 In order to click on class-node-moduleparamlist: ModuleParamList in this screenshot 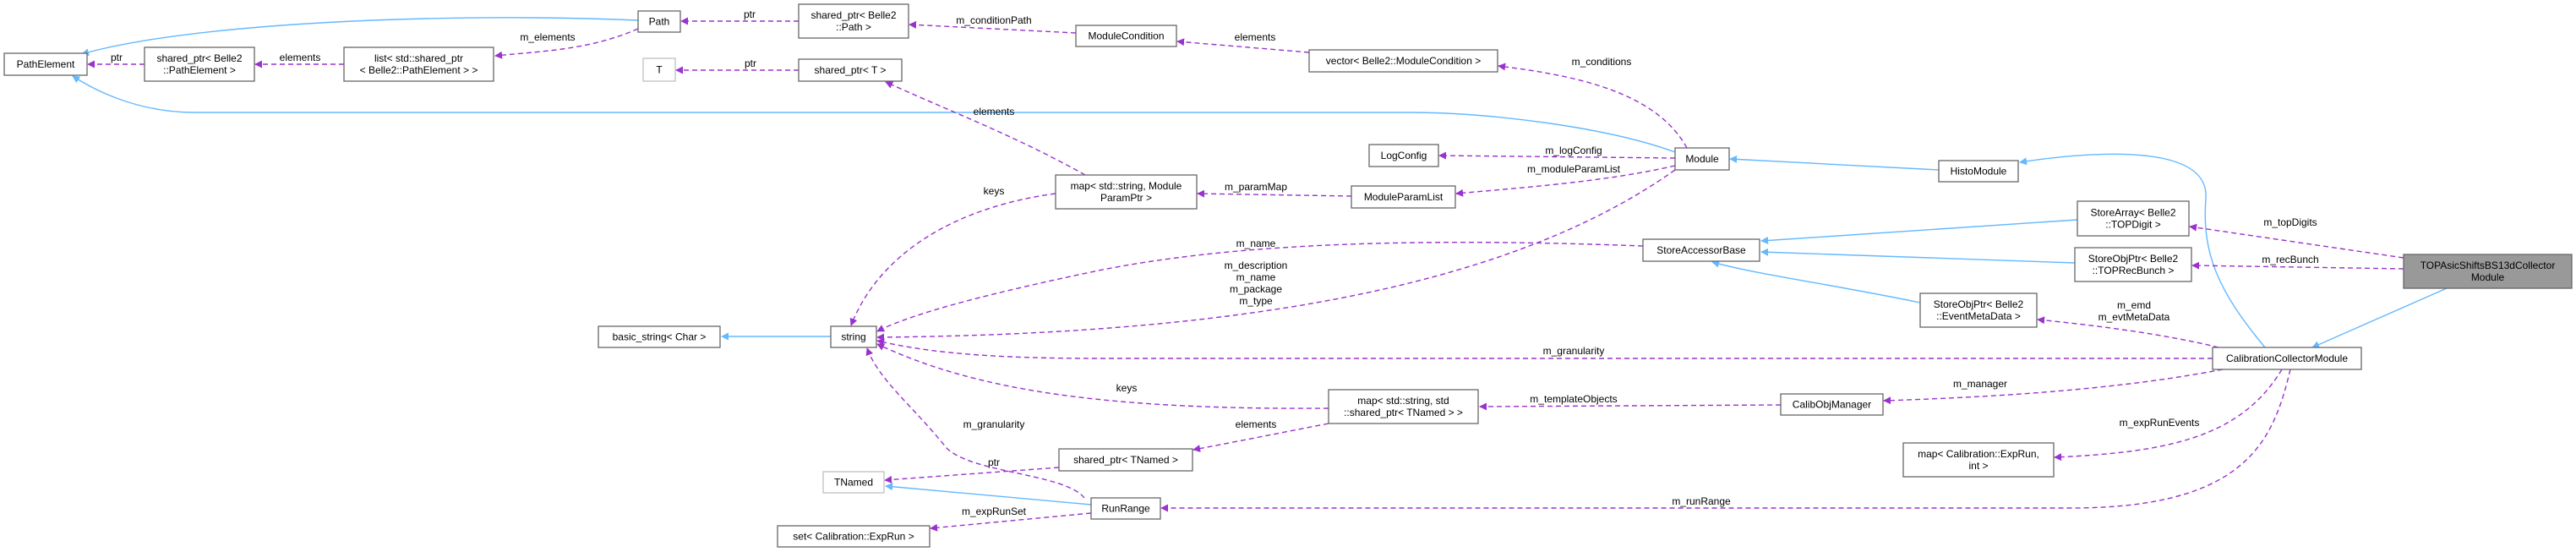, I will do `click(1403, 197)`.